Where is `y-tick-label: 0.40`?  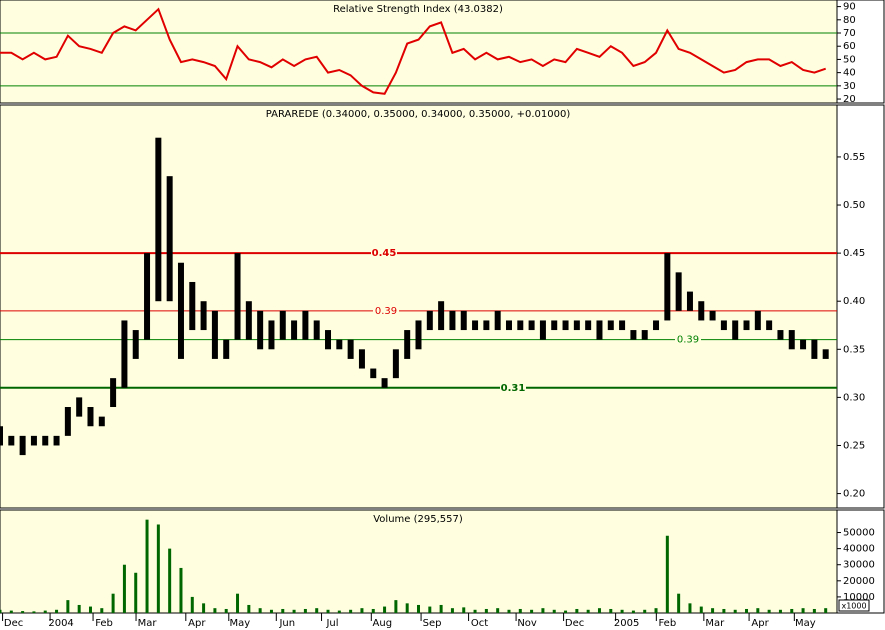 y-tick-label: 0.40 is located at coordinates (854, 301).